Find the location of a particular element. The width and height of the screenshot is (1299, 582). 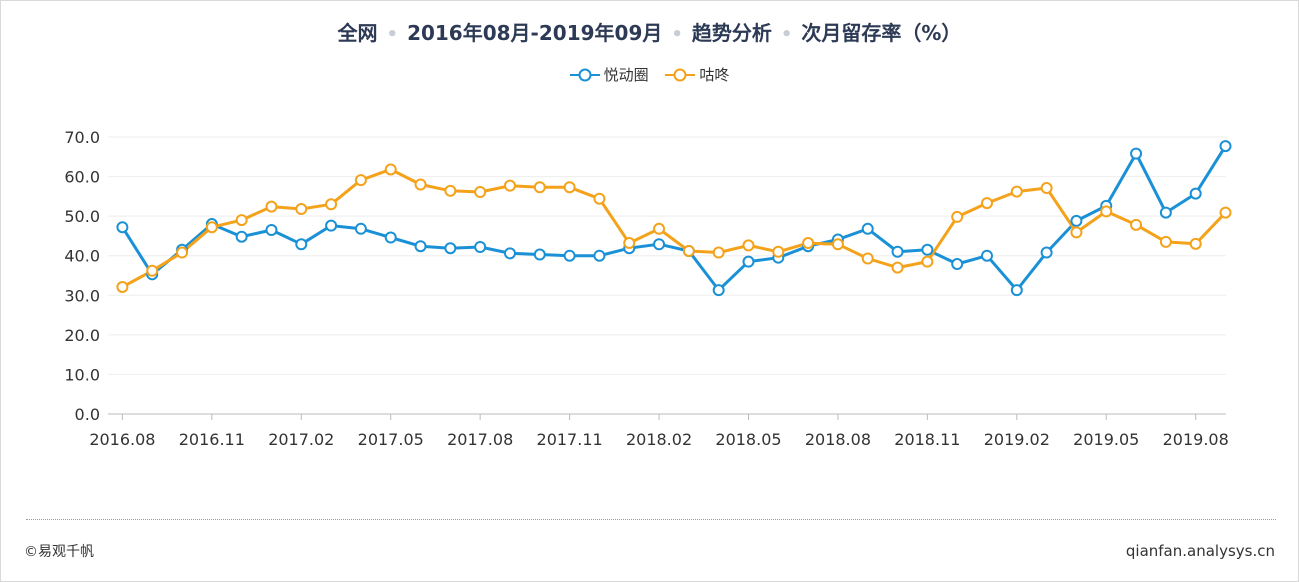

x-tick-label: 2018.11 is located at coordinates (927, 439).